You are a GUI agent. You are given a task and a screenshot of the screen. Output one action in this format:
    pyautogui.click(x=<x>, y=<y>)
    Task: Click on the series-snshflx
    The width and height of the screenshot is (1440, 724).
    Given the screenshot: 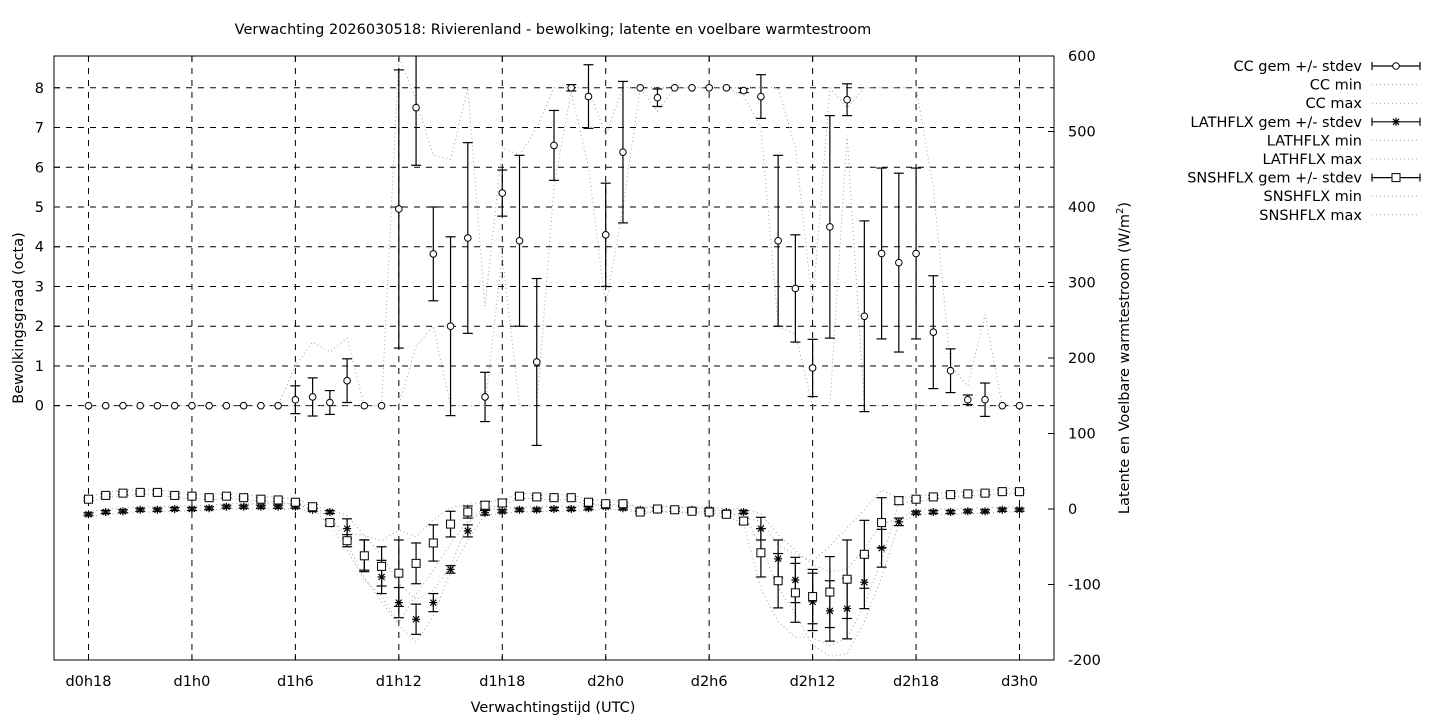 What is the action you would take?
    pyautogui.click(x=554, y=558)
    